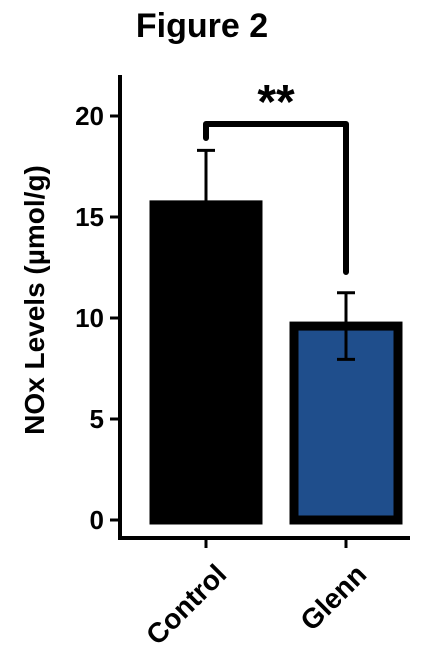  Describe the element at coordinates (333, 597) in the screenshot. I see `x-tick-label-glenn: Glenn` at that location.